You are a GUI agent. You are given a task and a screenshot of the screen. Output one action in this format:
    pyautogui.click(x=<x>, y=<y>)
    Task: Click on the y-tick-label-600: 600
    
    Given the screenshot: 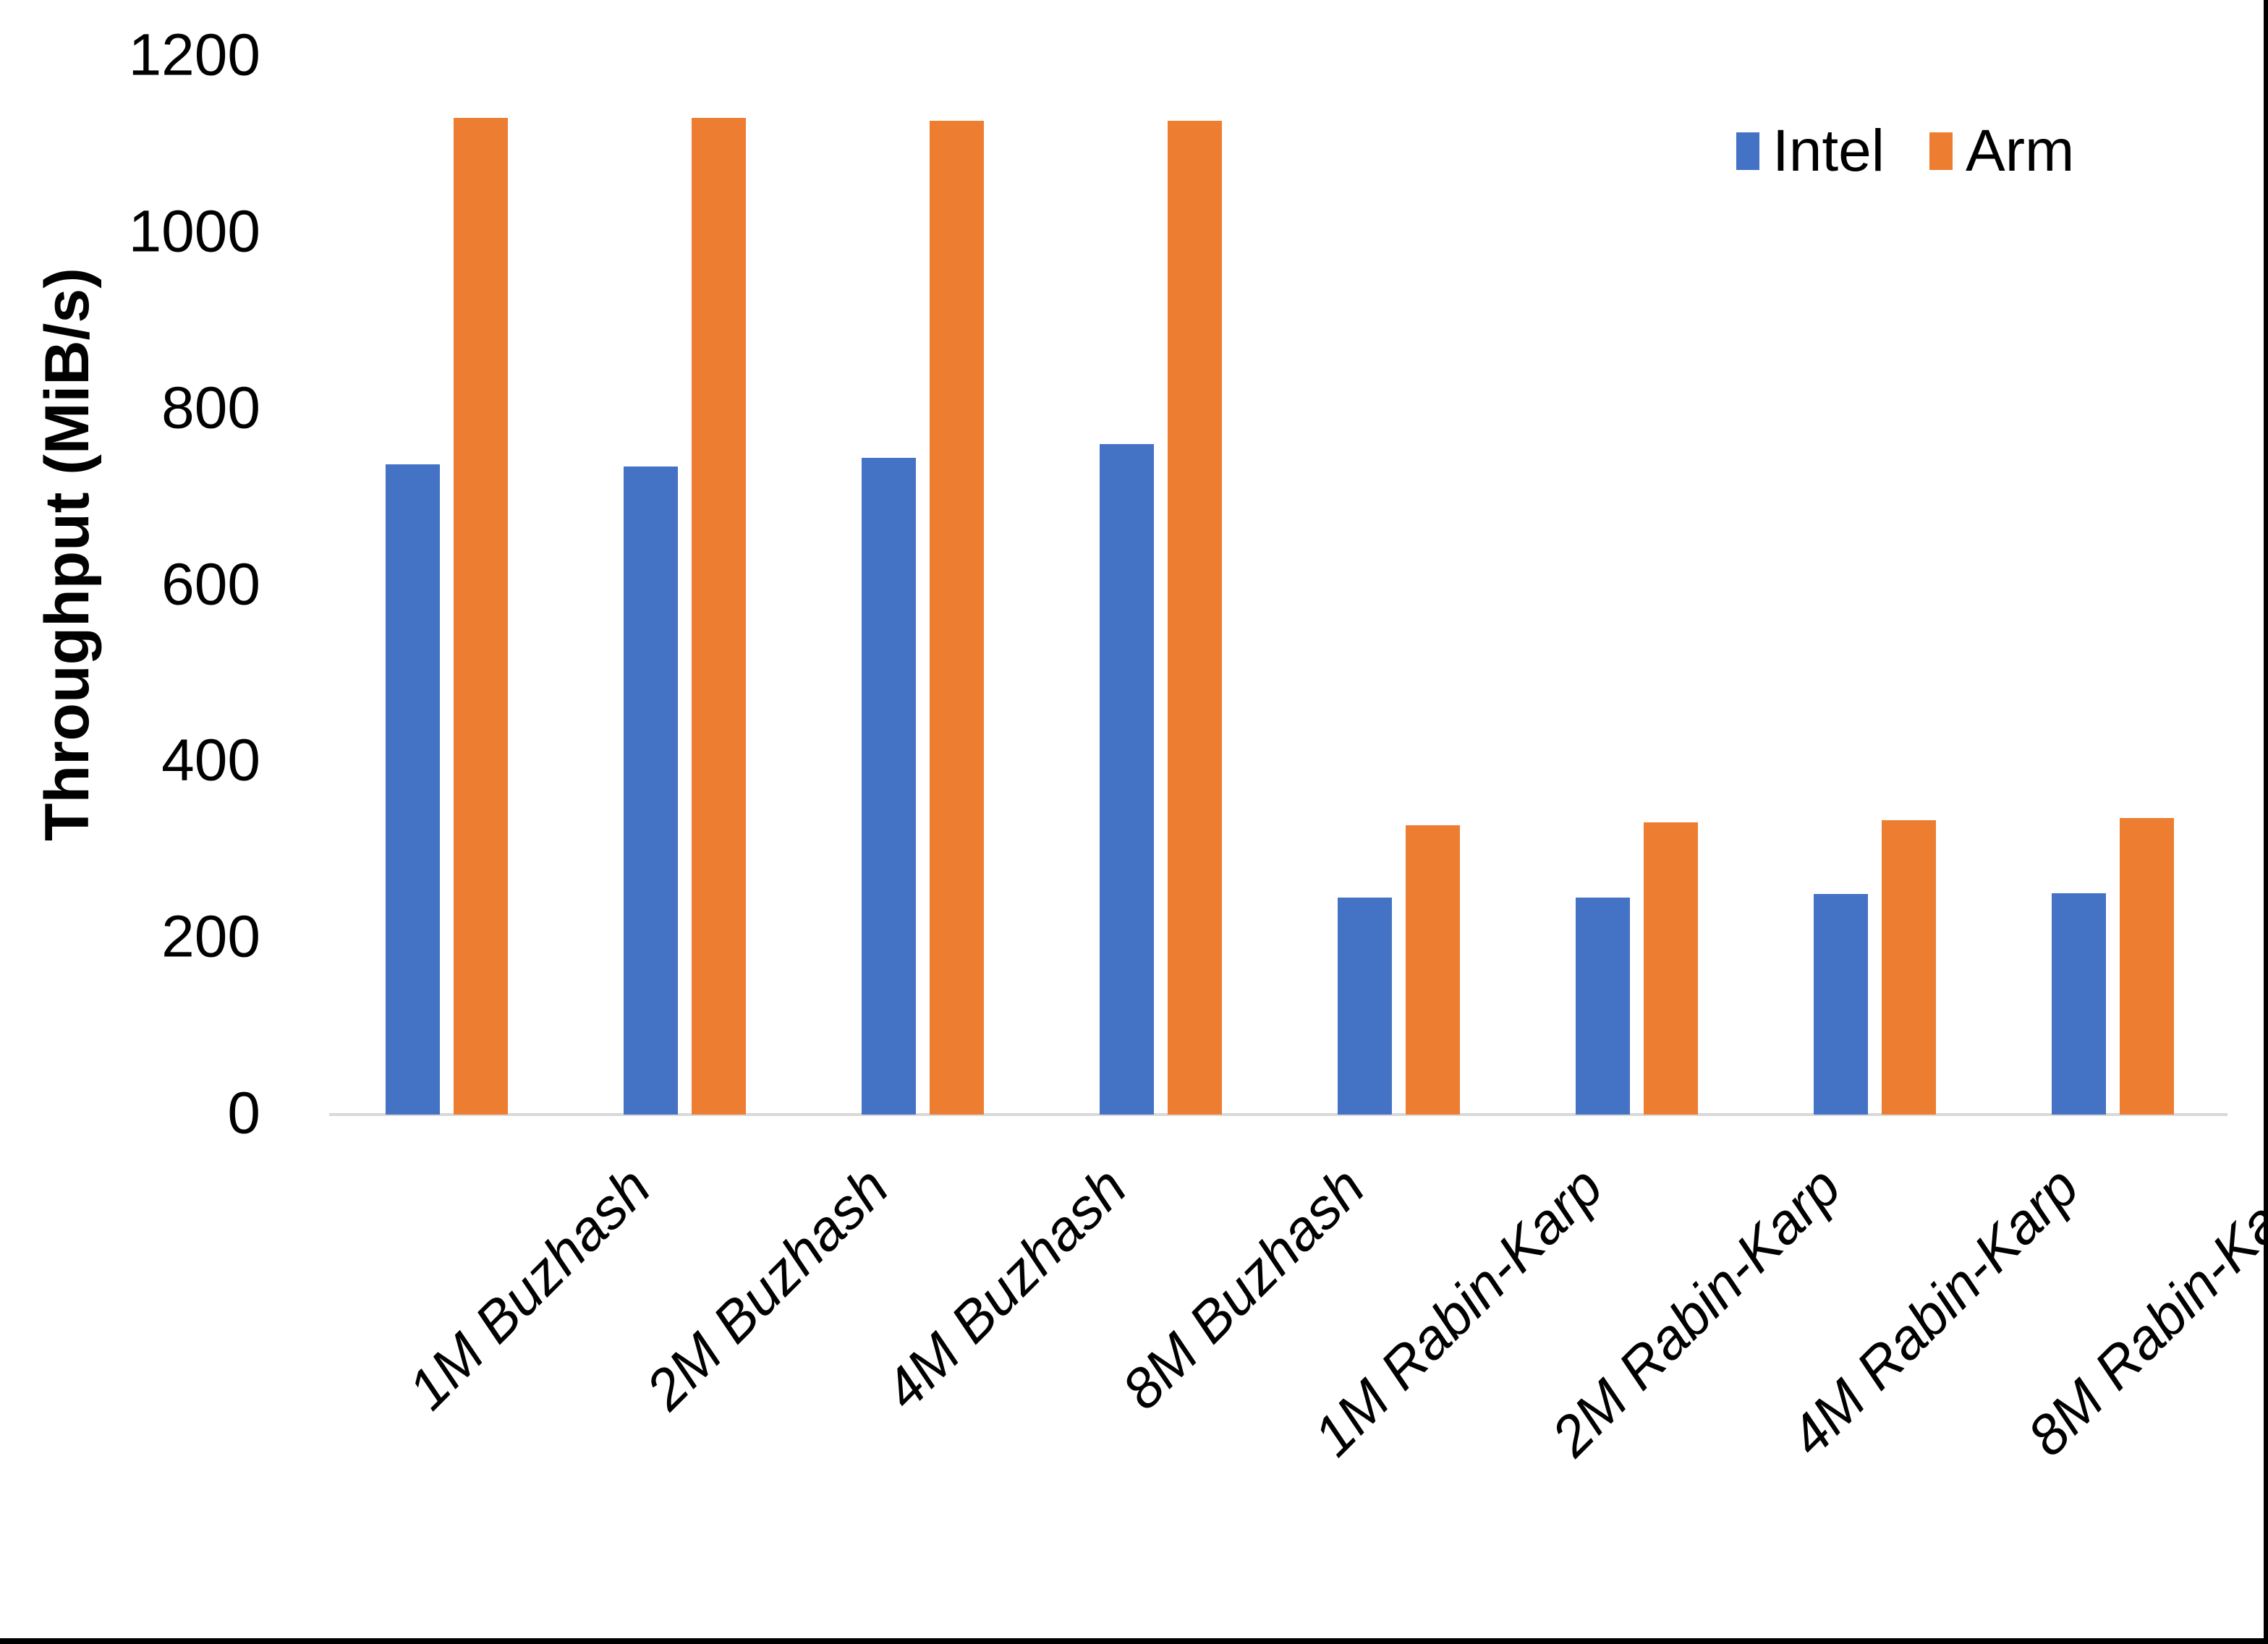 What is the action you would take?
    pyautogui.click(x=210, y=583)
    